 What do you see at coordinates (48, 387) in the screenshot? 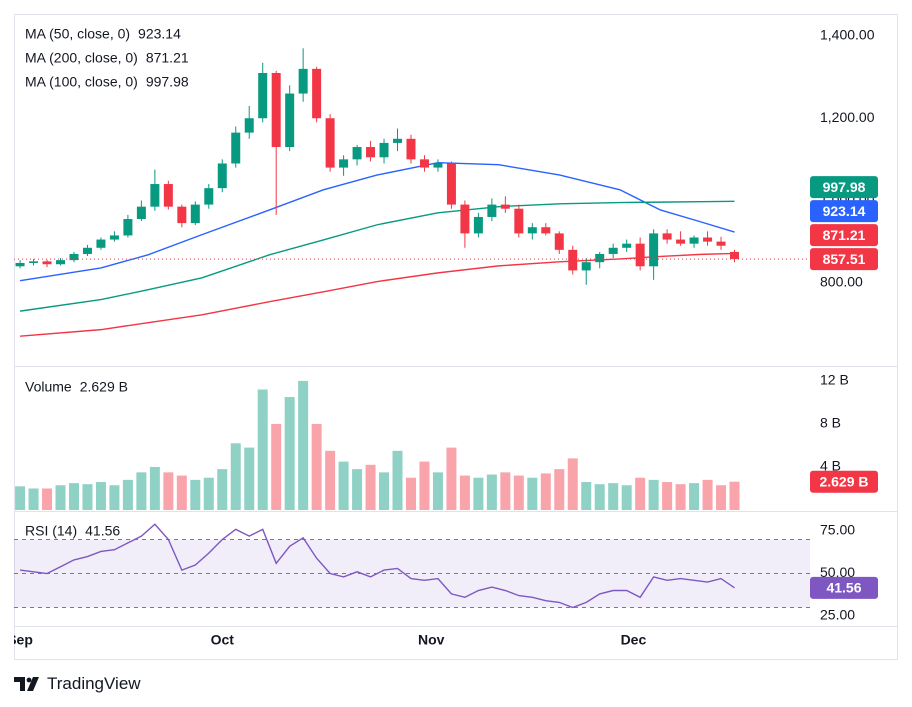
I see `legend-name: Volume` at bounding box center [48, 387].